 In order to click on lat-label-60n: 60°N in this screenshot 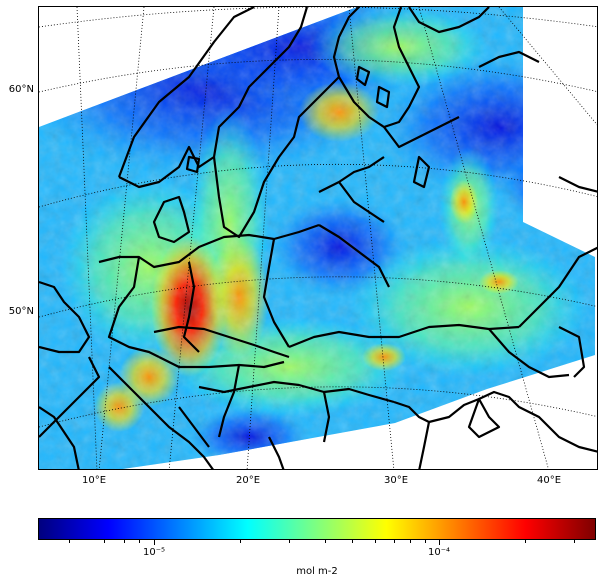, I will do `click(21, 89)`.